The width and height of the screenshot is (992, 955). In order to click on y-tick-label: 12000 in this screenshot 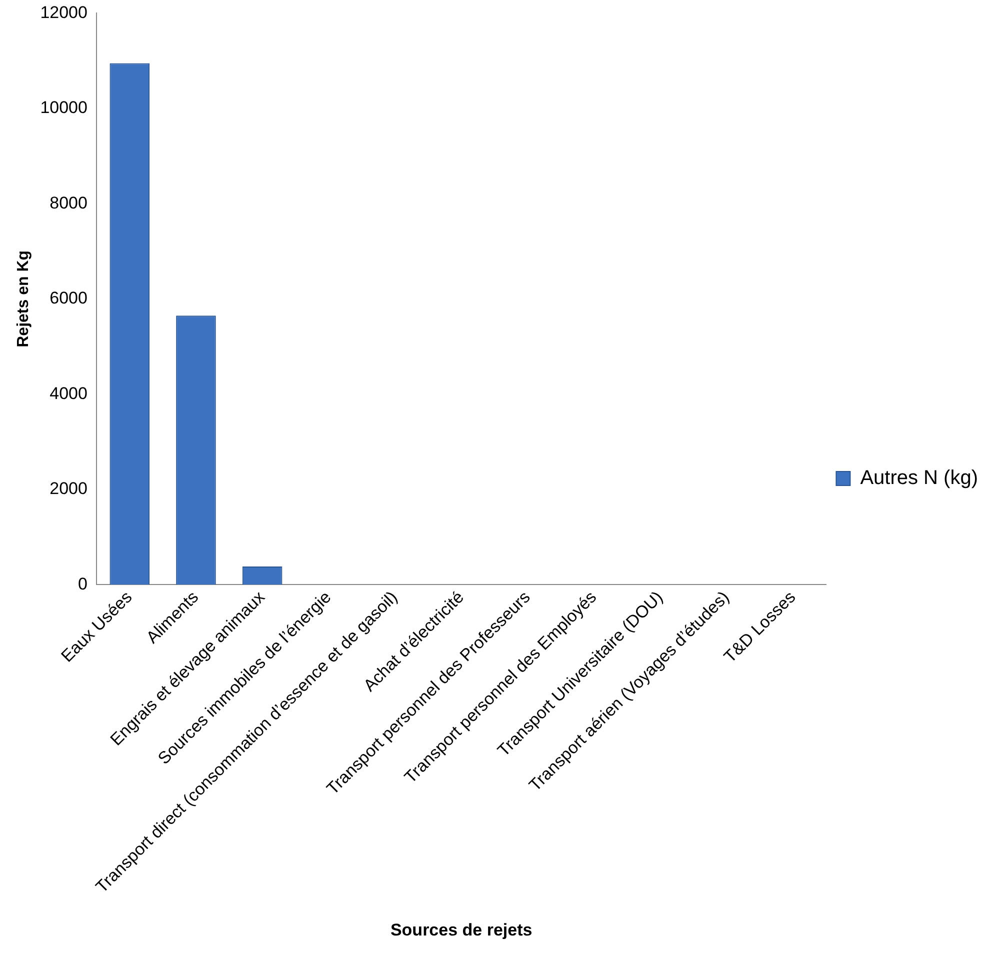, I will do `click(64, 12)`.